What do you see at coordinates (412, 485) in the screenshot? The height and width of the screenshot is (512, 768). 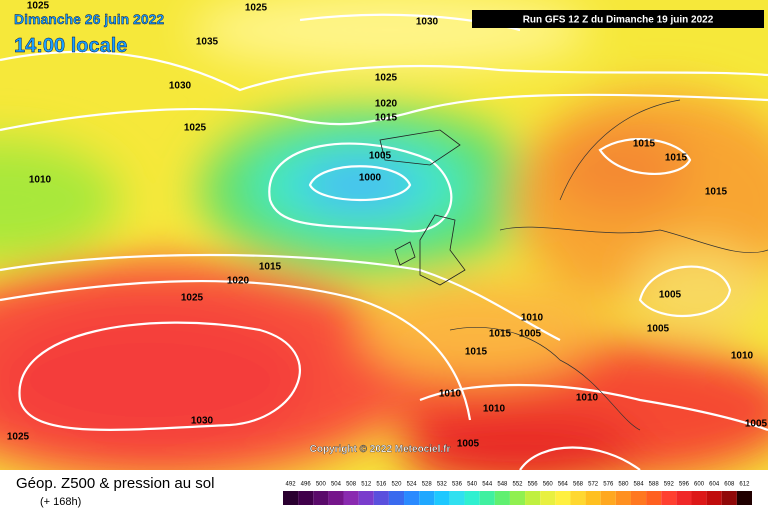 I see `scale-label: 524` at bounding box center [412, 485].